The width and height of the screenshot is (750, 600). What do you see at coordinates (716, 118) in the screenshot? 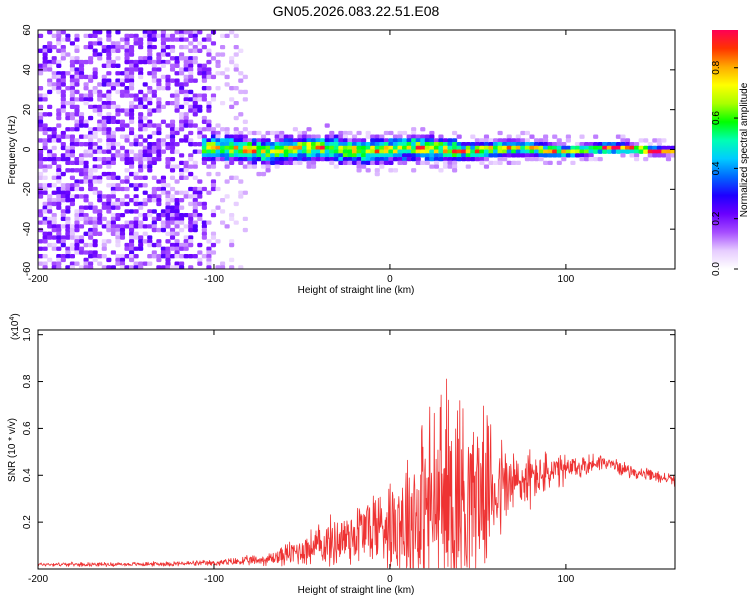
I see `colorbar-tick-label: 0.6` at bounding box center [716, 118].